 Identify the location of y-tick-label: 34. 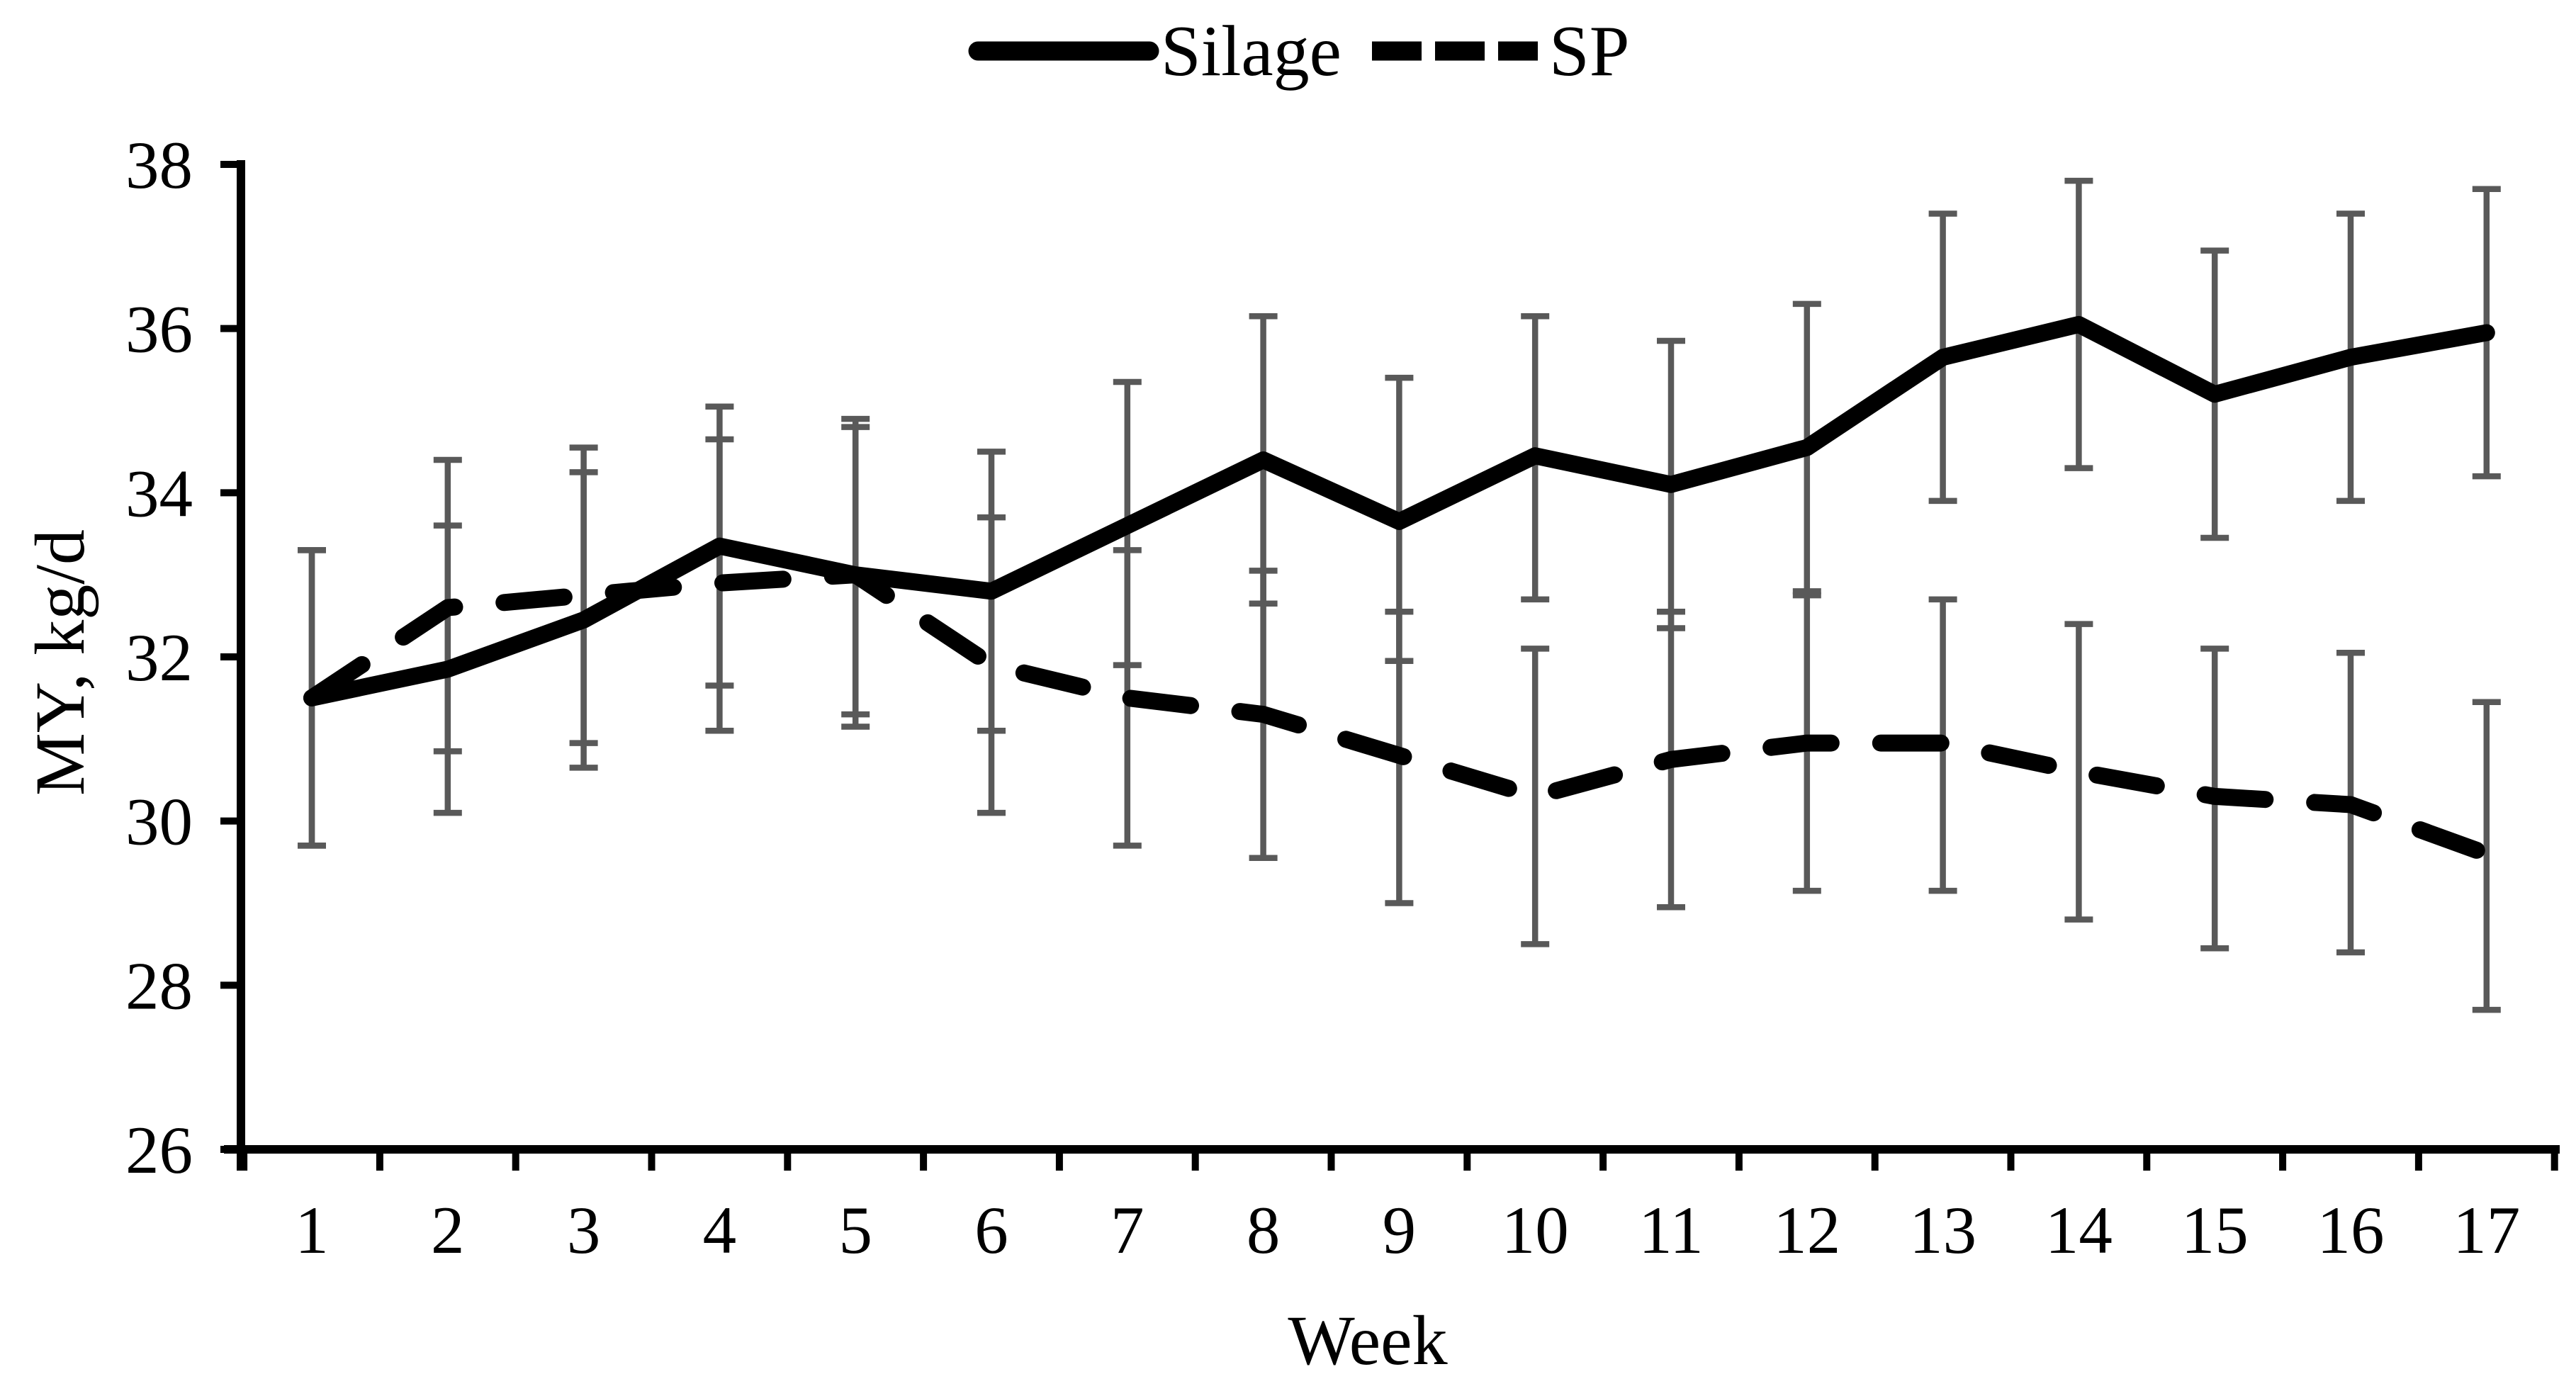
(159, 493).